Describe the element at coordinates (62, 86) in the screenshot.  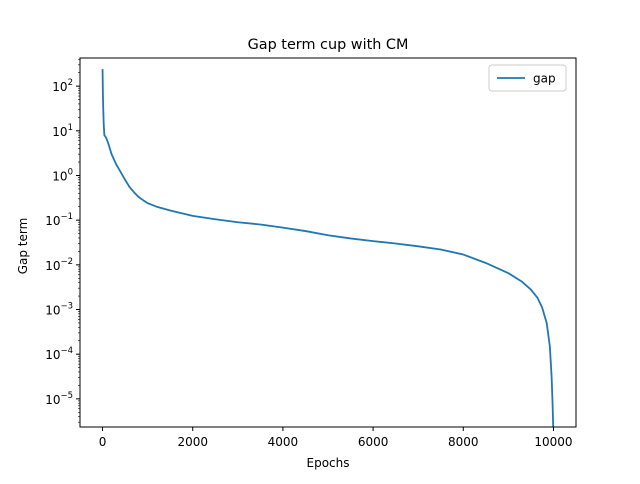
I see `y-tick-label: 10²` at that location.